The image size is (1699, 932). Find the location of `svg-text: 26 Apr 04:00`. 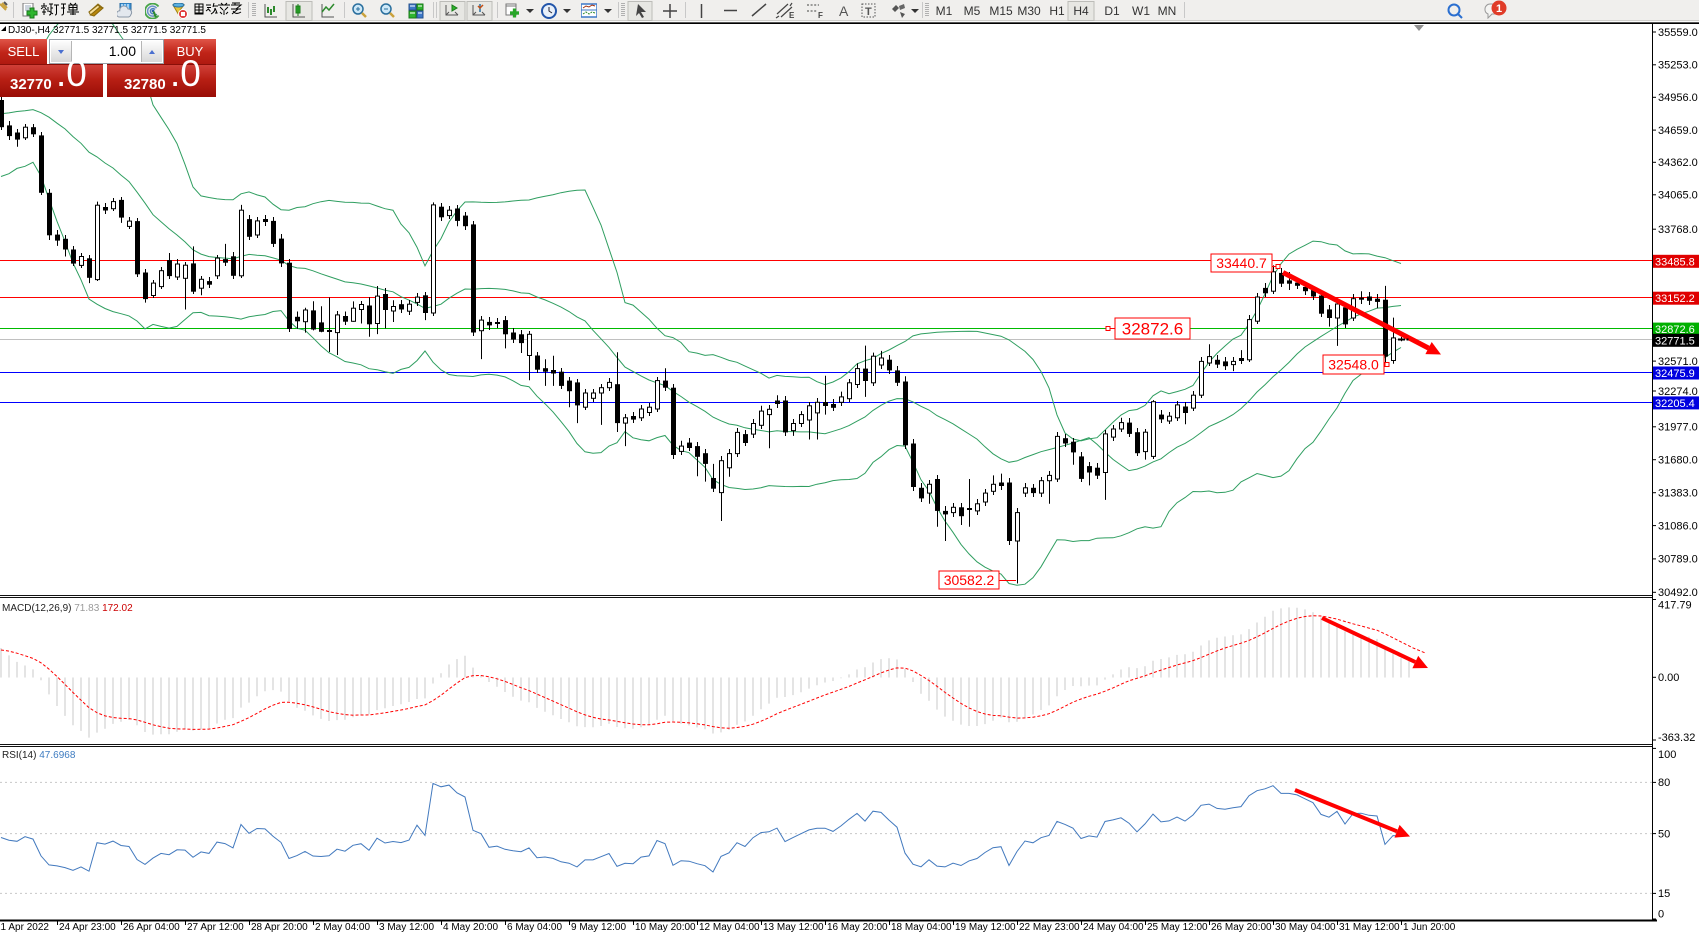

svg-text: 26 Apr 04:00 is located at coordinates (151, 927).